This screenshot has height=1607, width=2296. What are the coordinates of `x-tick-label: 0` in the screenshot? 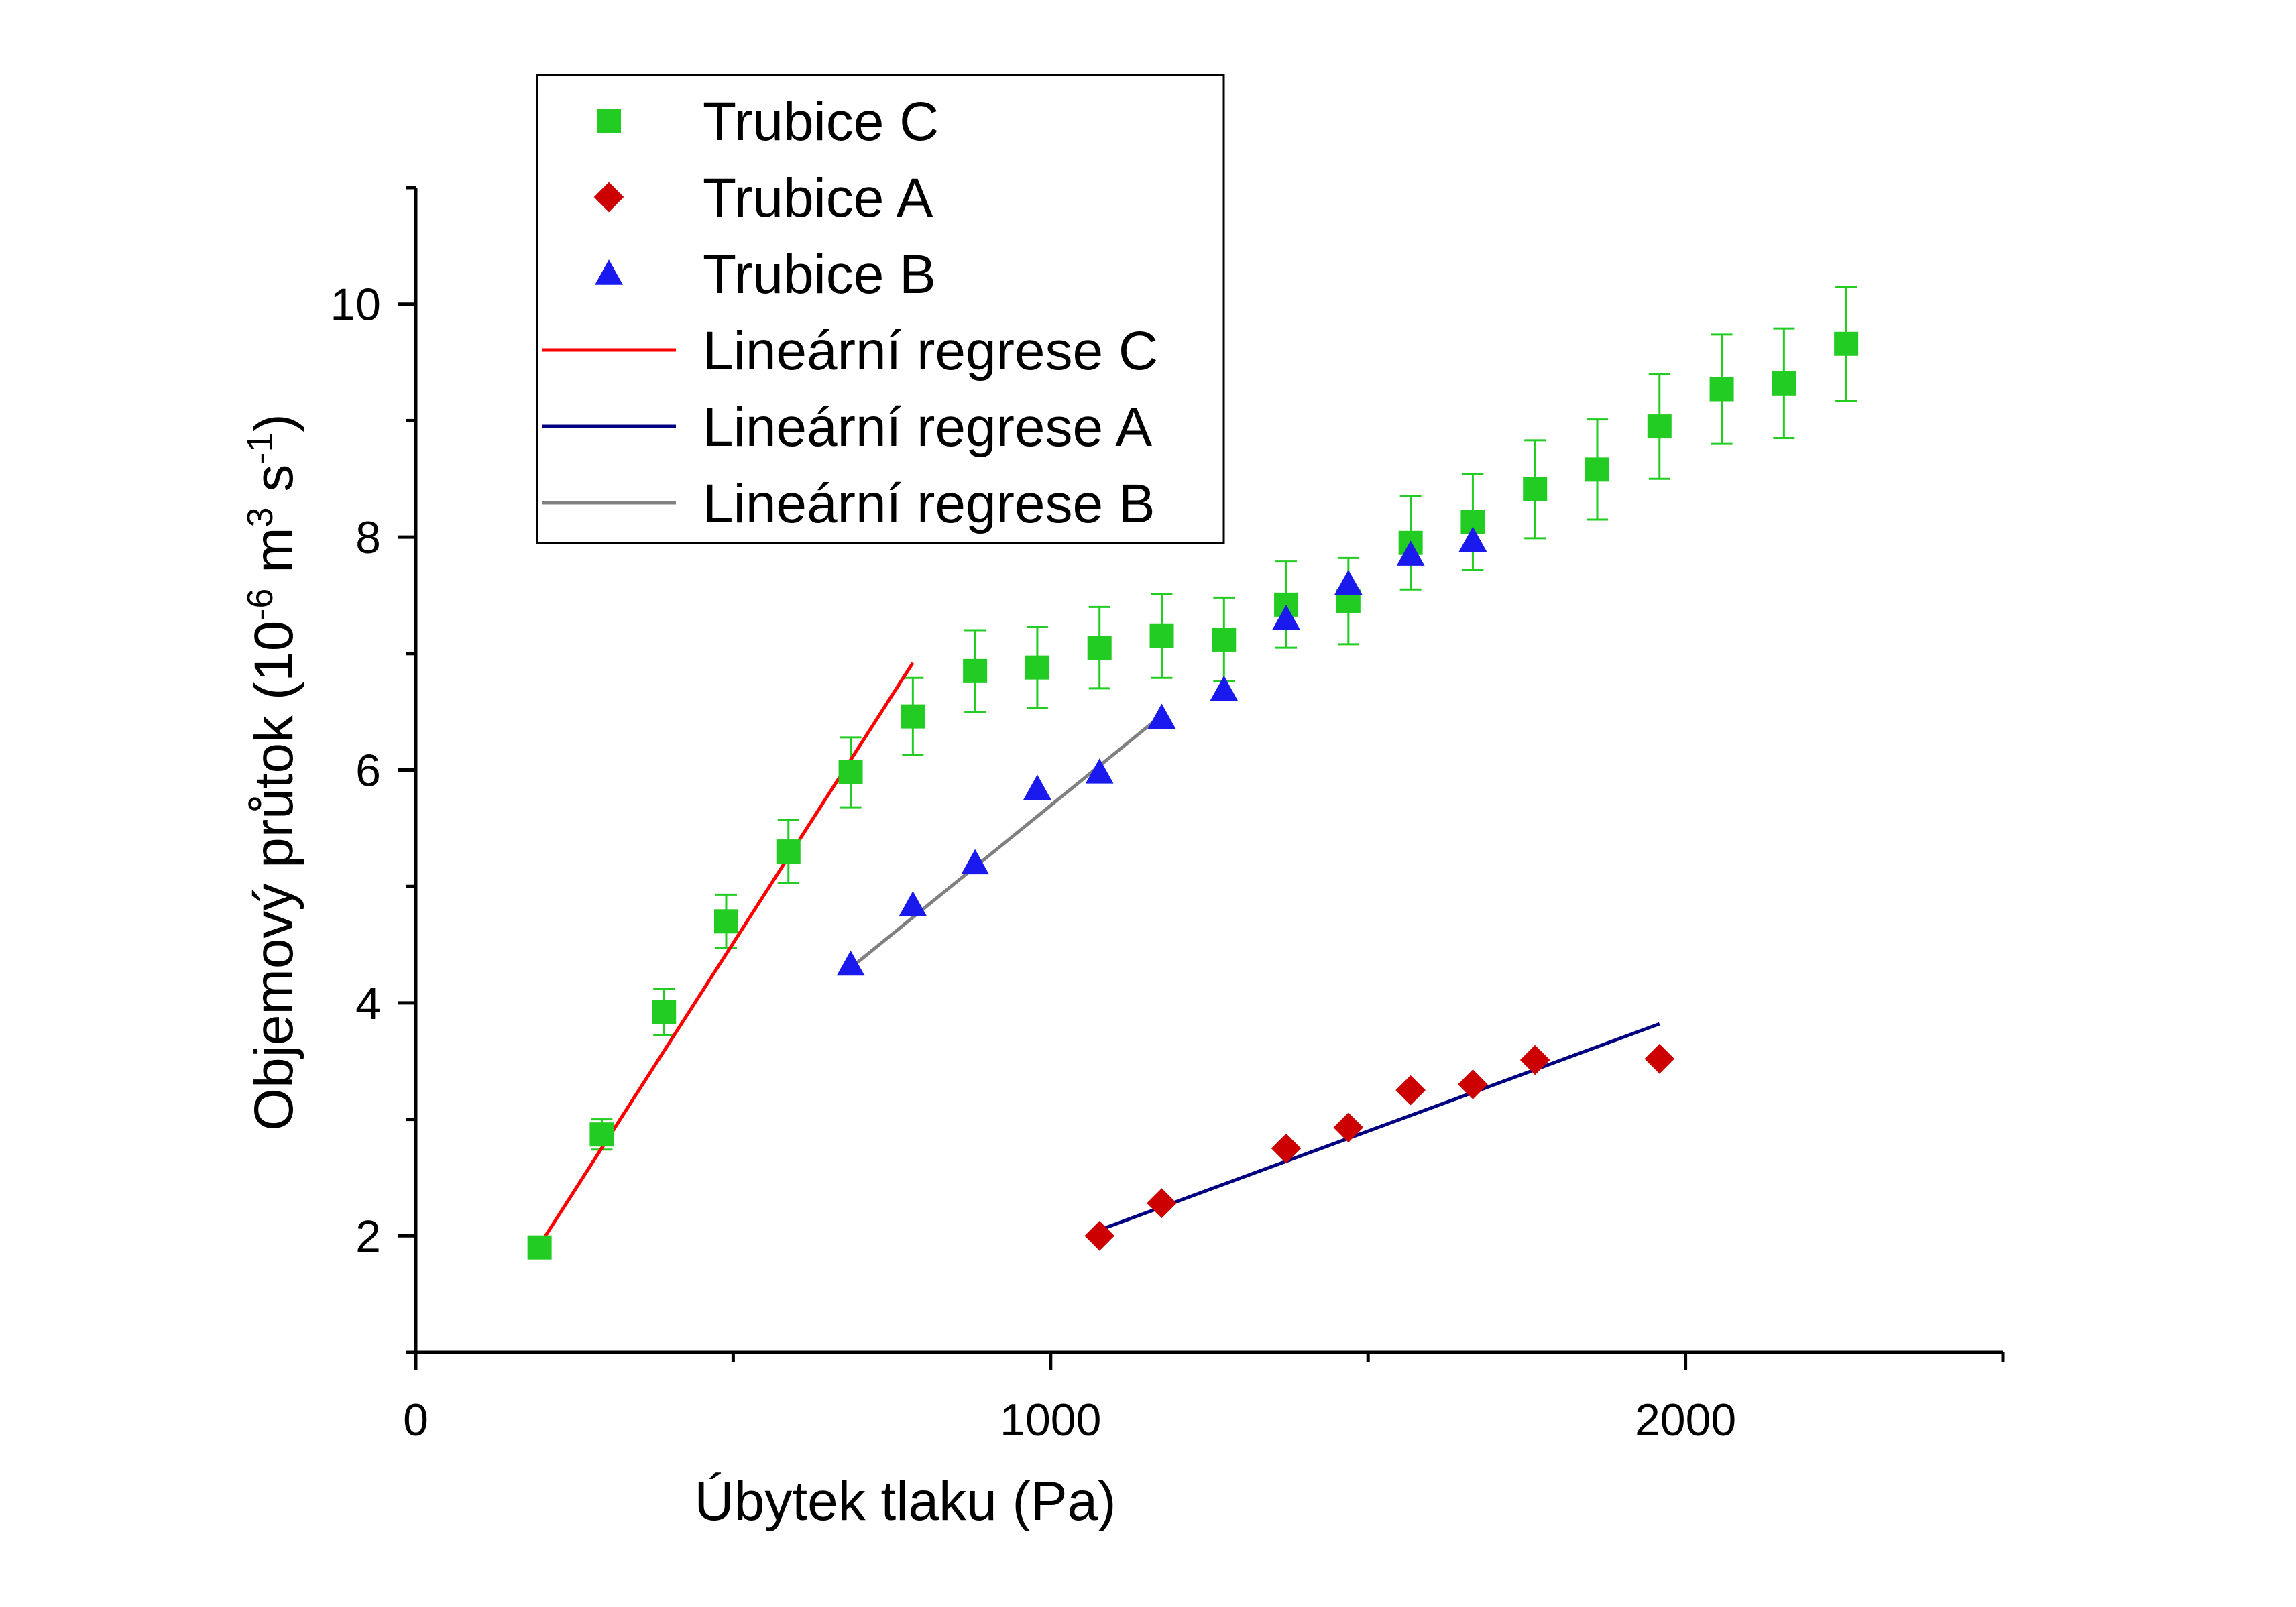 It's located at (415, 1419).